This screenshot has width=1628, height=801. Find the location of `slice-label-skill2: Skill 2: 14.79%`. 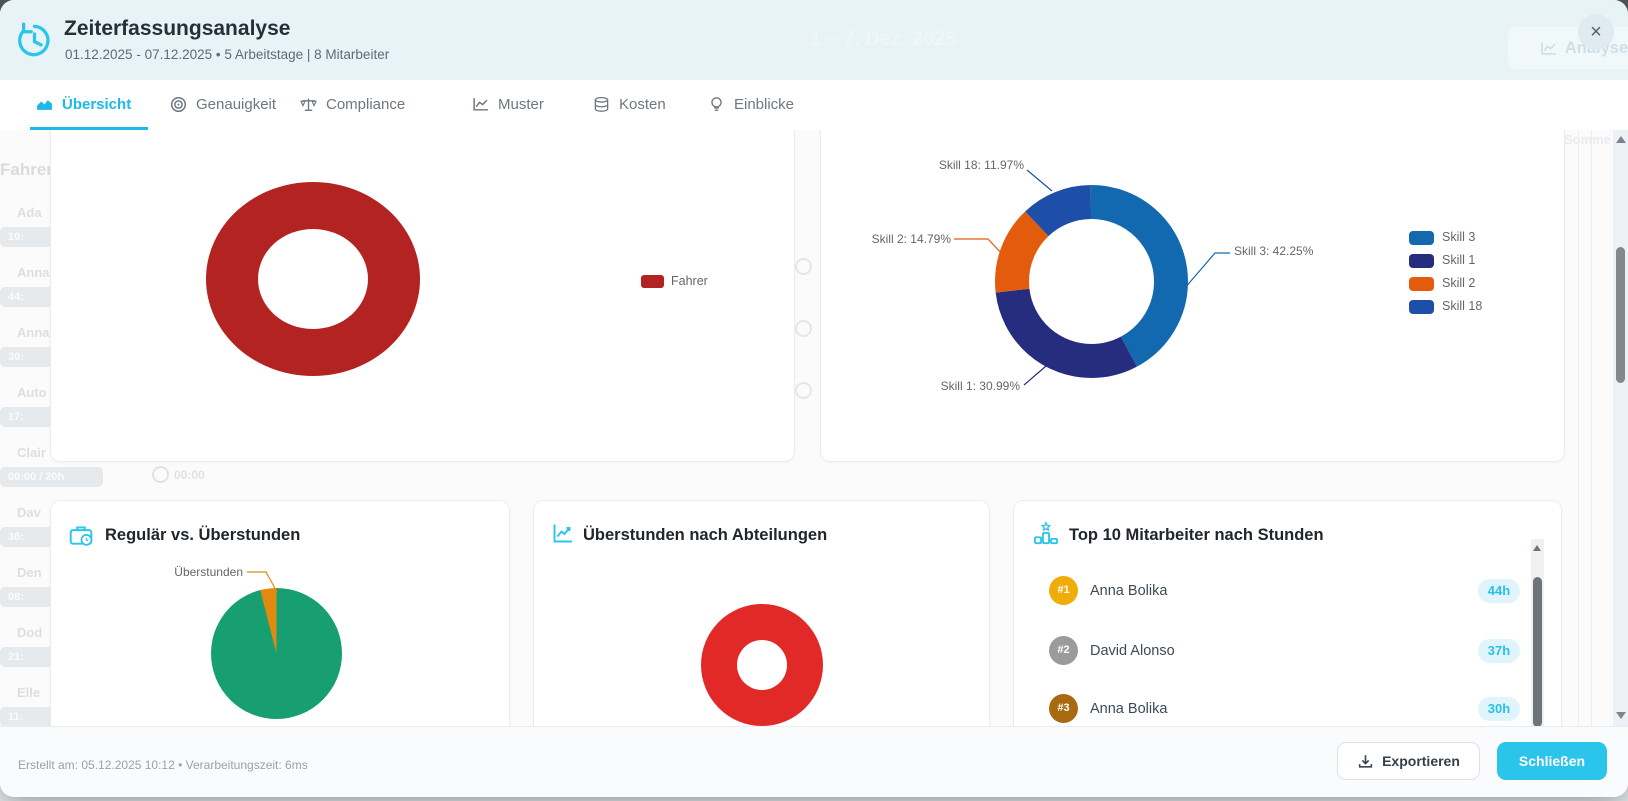

slice-label-skill2: Skill 2: 14.79% is located at coordinates (911, 239).